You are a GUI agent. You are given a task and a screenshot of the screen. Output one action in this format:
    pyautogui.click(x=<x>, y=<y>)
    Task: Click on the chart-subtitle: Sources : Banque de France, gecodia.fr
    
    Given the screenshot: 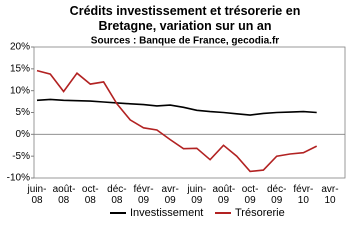 What is the action you would take?
    pyautogui.click(x=185, y=41)
    